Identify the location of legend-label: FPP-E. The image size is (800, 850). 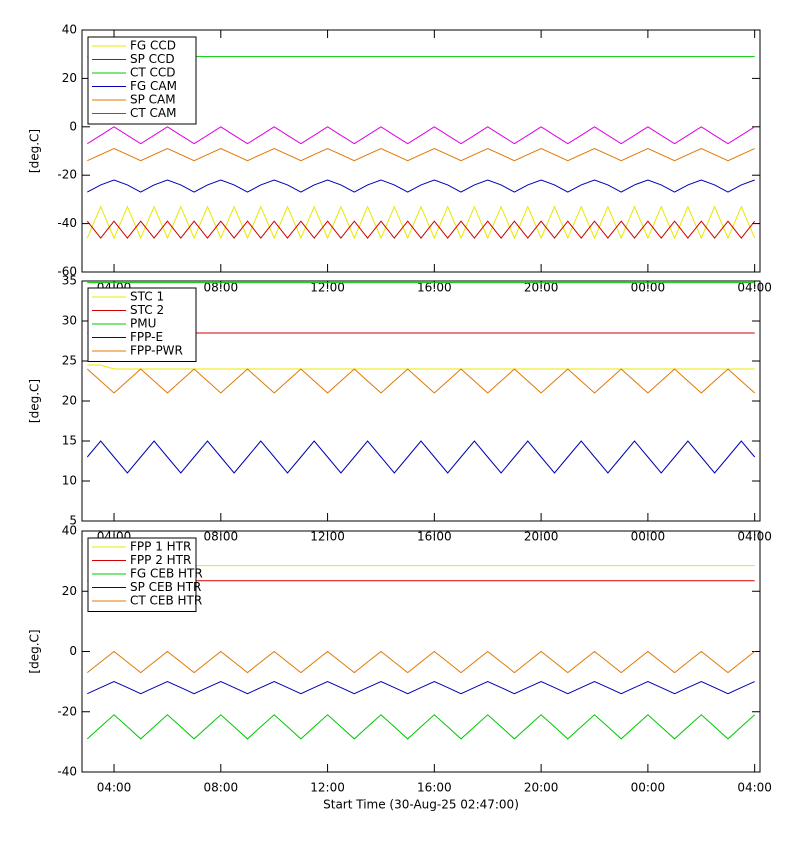
(146, 337).